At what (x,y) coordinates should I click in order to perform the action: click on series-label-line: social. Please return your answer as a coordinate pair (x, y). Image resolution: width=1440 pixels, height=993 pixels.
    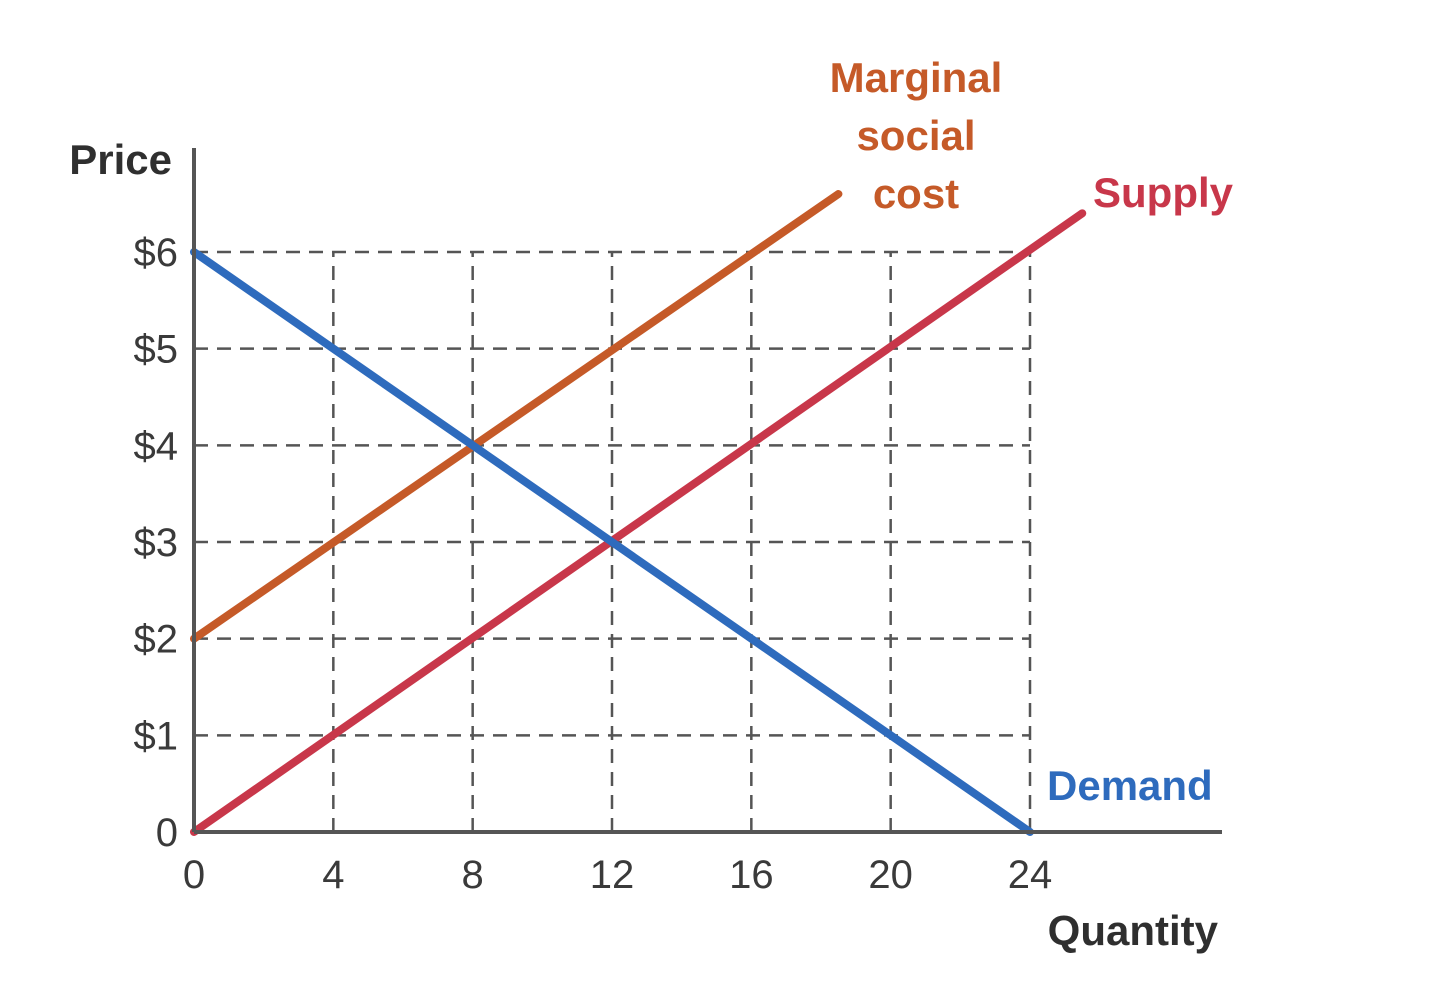
    Looking at the image, I should click on (915, 135).